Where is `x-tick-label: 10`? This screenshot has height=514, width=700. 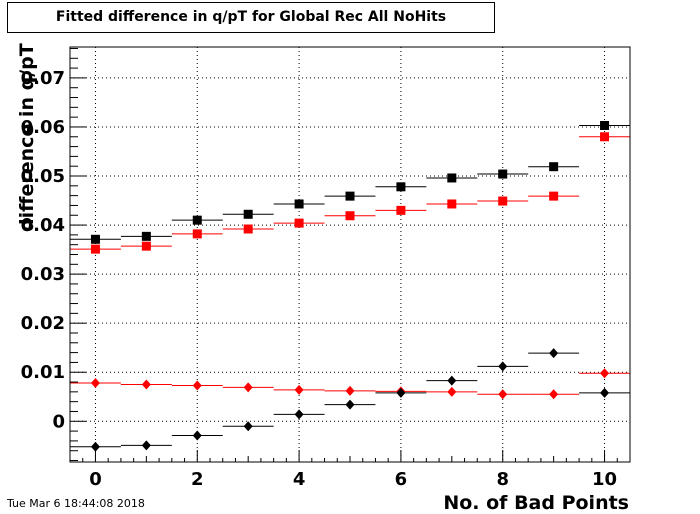 x-tick-label: 10 is located at coordinates (604, 479).